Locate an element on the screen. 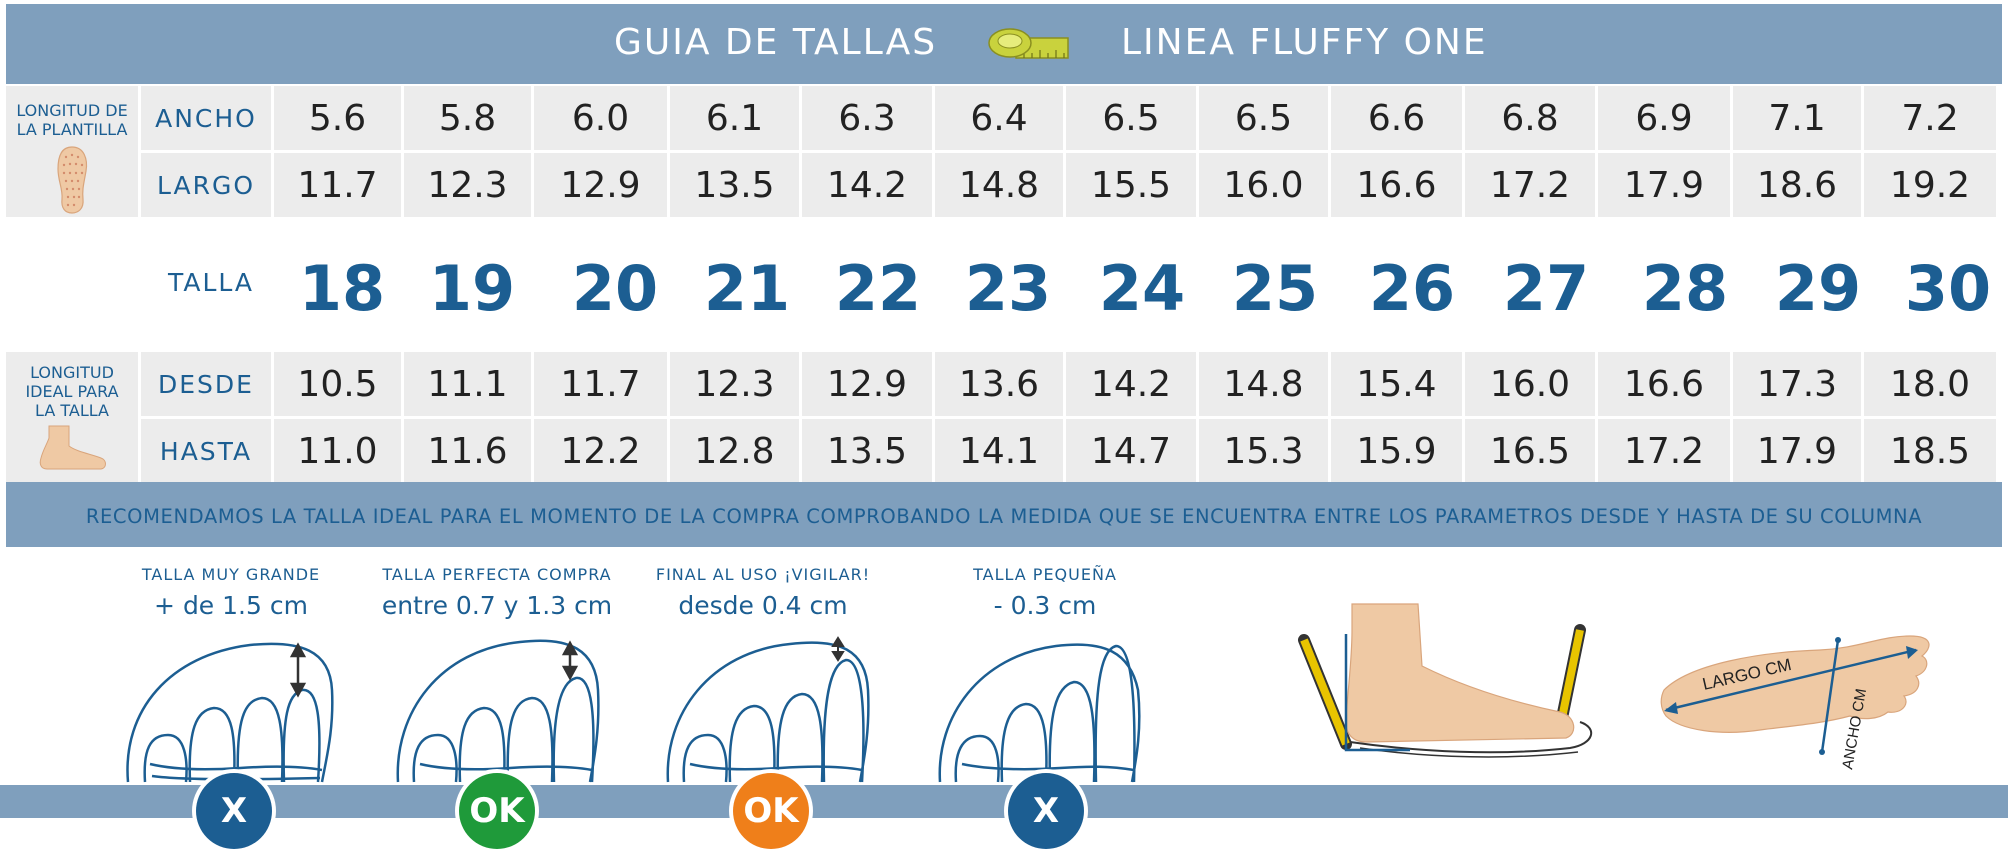  largo-cell: 16.6 is located at coordinates (1396, 185).